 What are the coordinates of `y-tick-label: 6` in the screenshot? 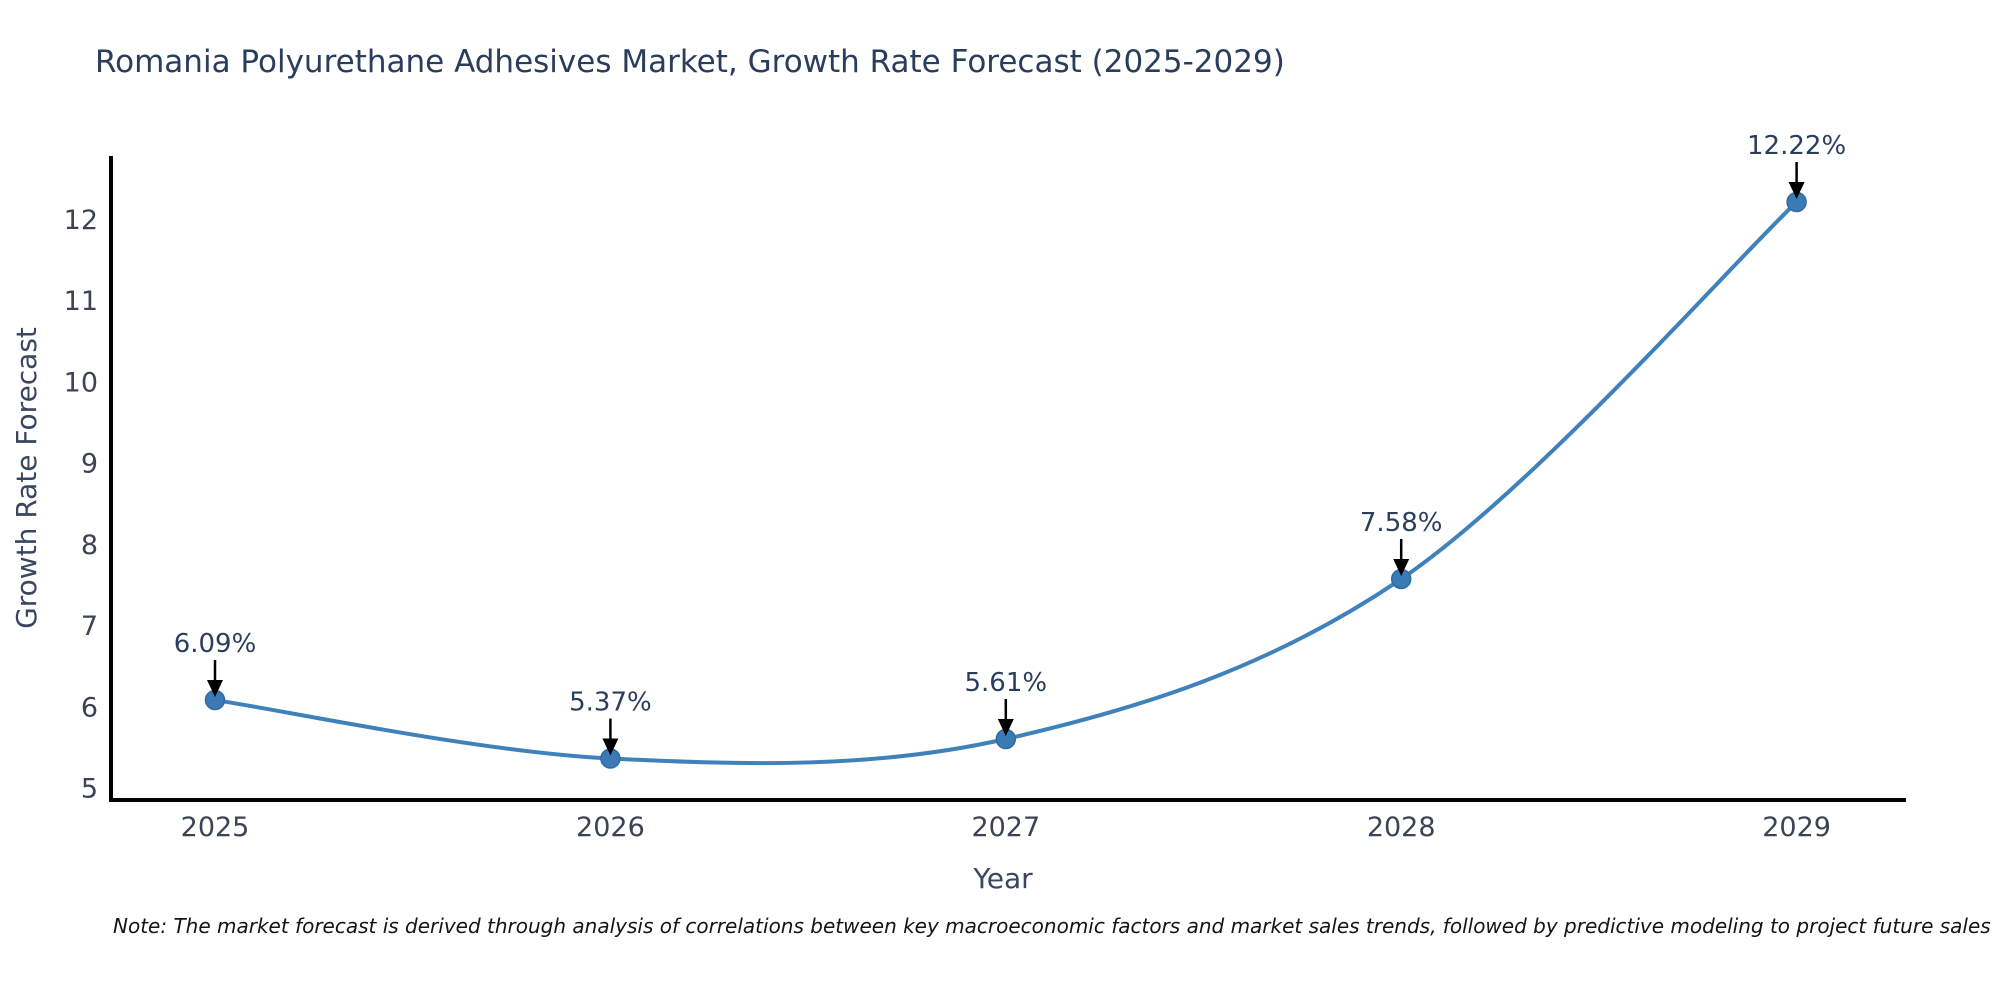 It's located at (89, 707).